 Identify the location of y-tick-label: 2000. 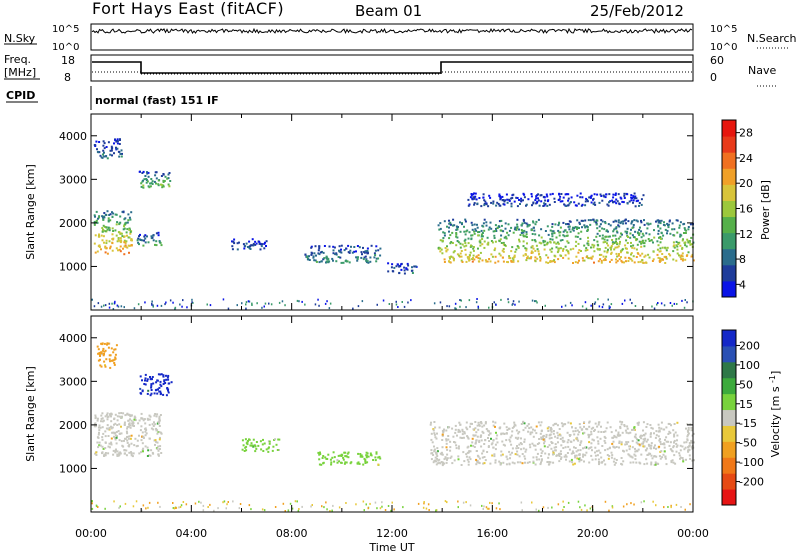
(73, 223).